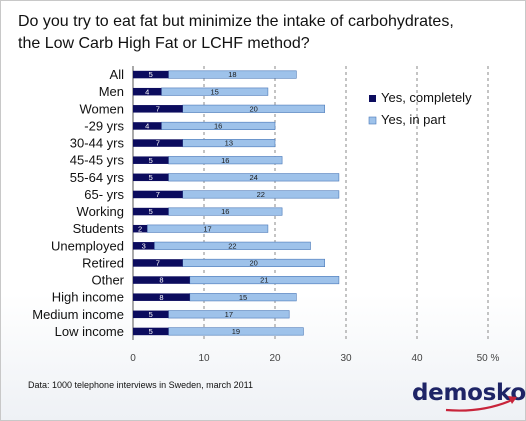 The image size is (526, 421). I want to click on category-label: All, so click(117, 74).